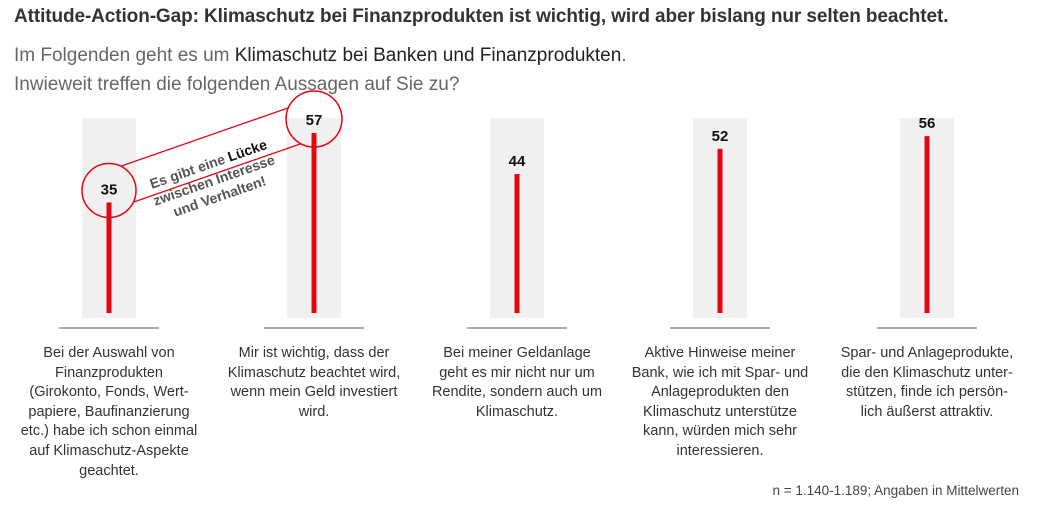 The height and width of the screenshot is (510, 1037). I want to click on category-label-line: wird., so click(314, 411).